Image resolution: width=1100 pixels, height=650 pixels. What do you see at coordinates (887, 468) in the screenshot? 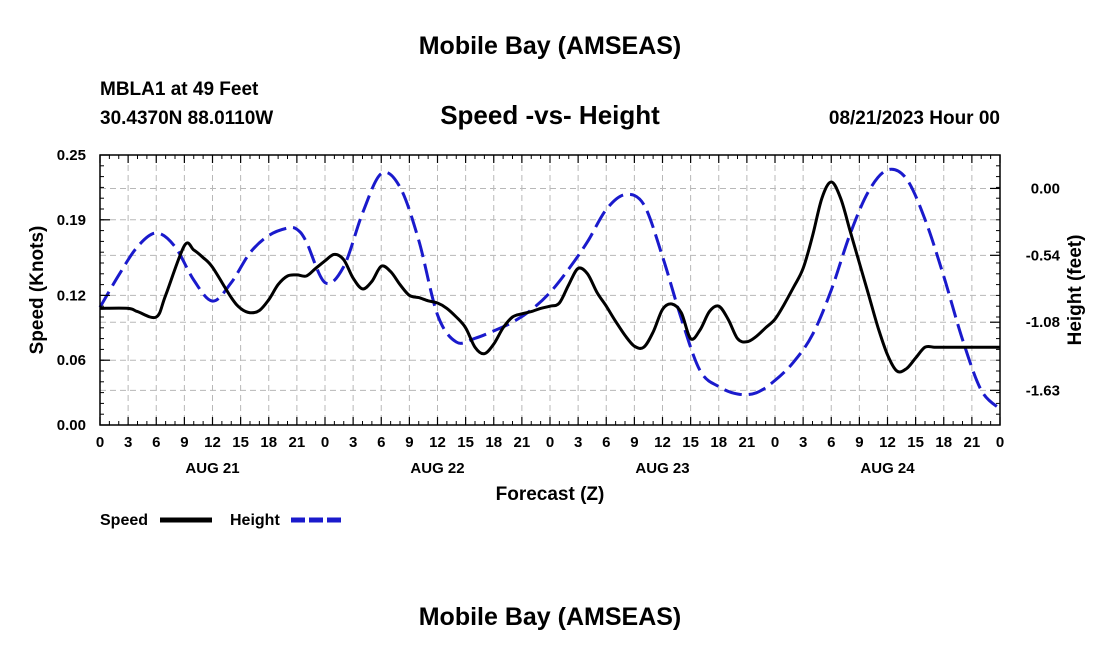
I see `day-label: AUG 24` at bounding box center [887, 468].